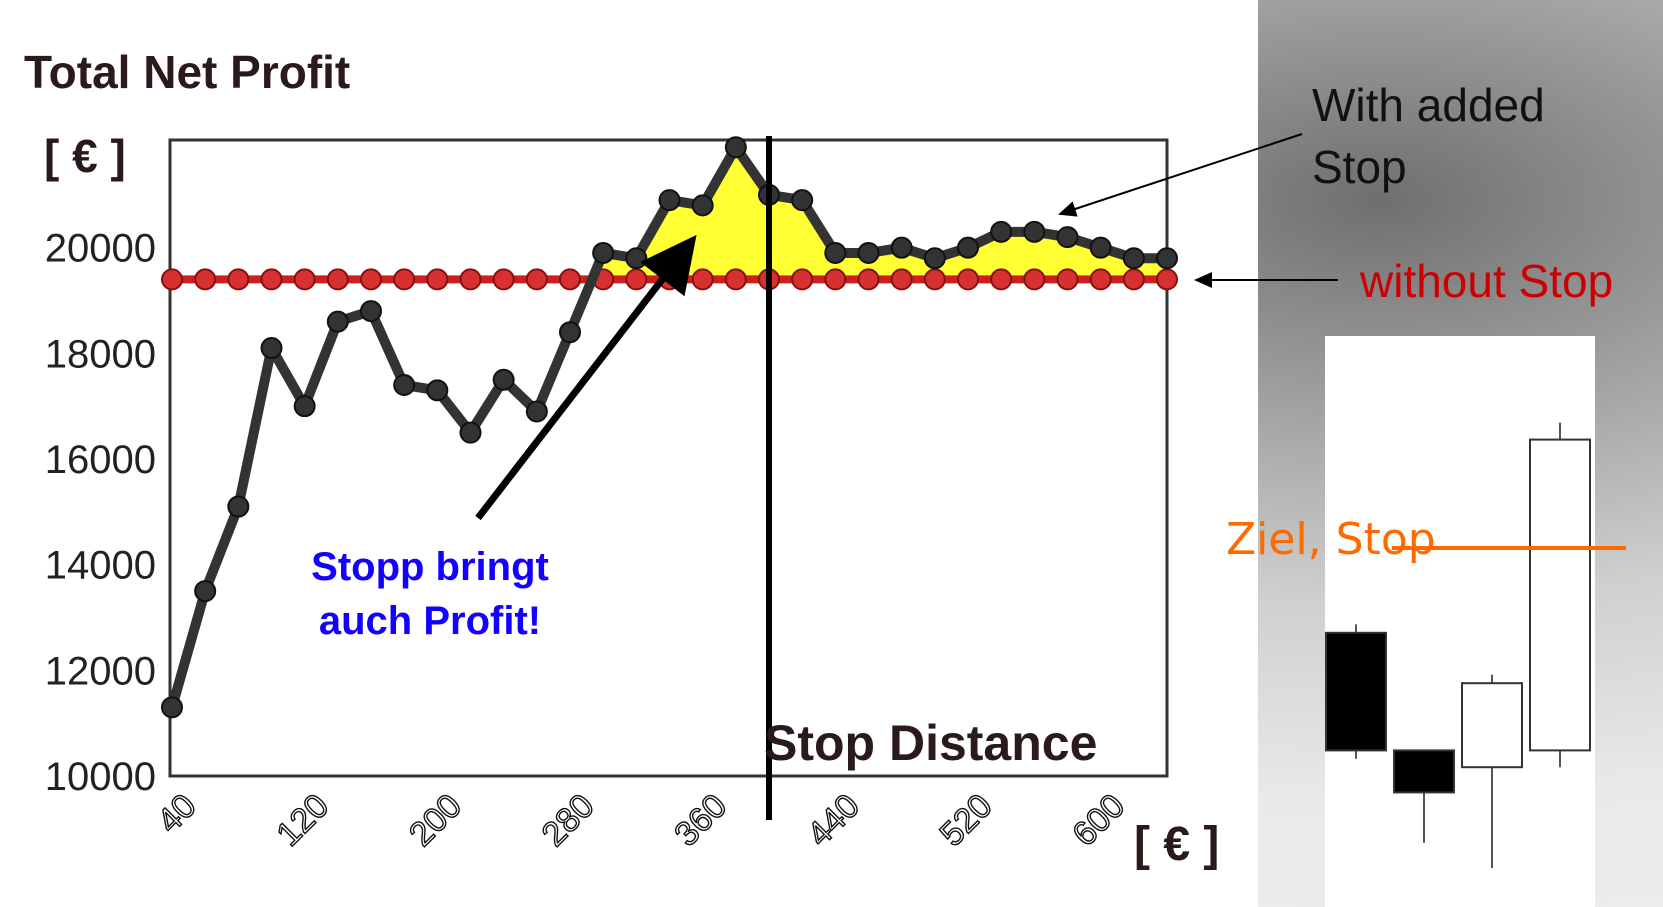  What do you see at coordinates (1359, 167) in the screenshot?
I see `with-stop-line2: Stop` at bounding box center [1359, 167].